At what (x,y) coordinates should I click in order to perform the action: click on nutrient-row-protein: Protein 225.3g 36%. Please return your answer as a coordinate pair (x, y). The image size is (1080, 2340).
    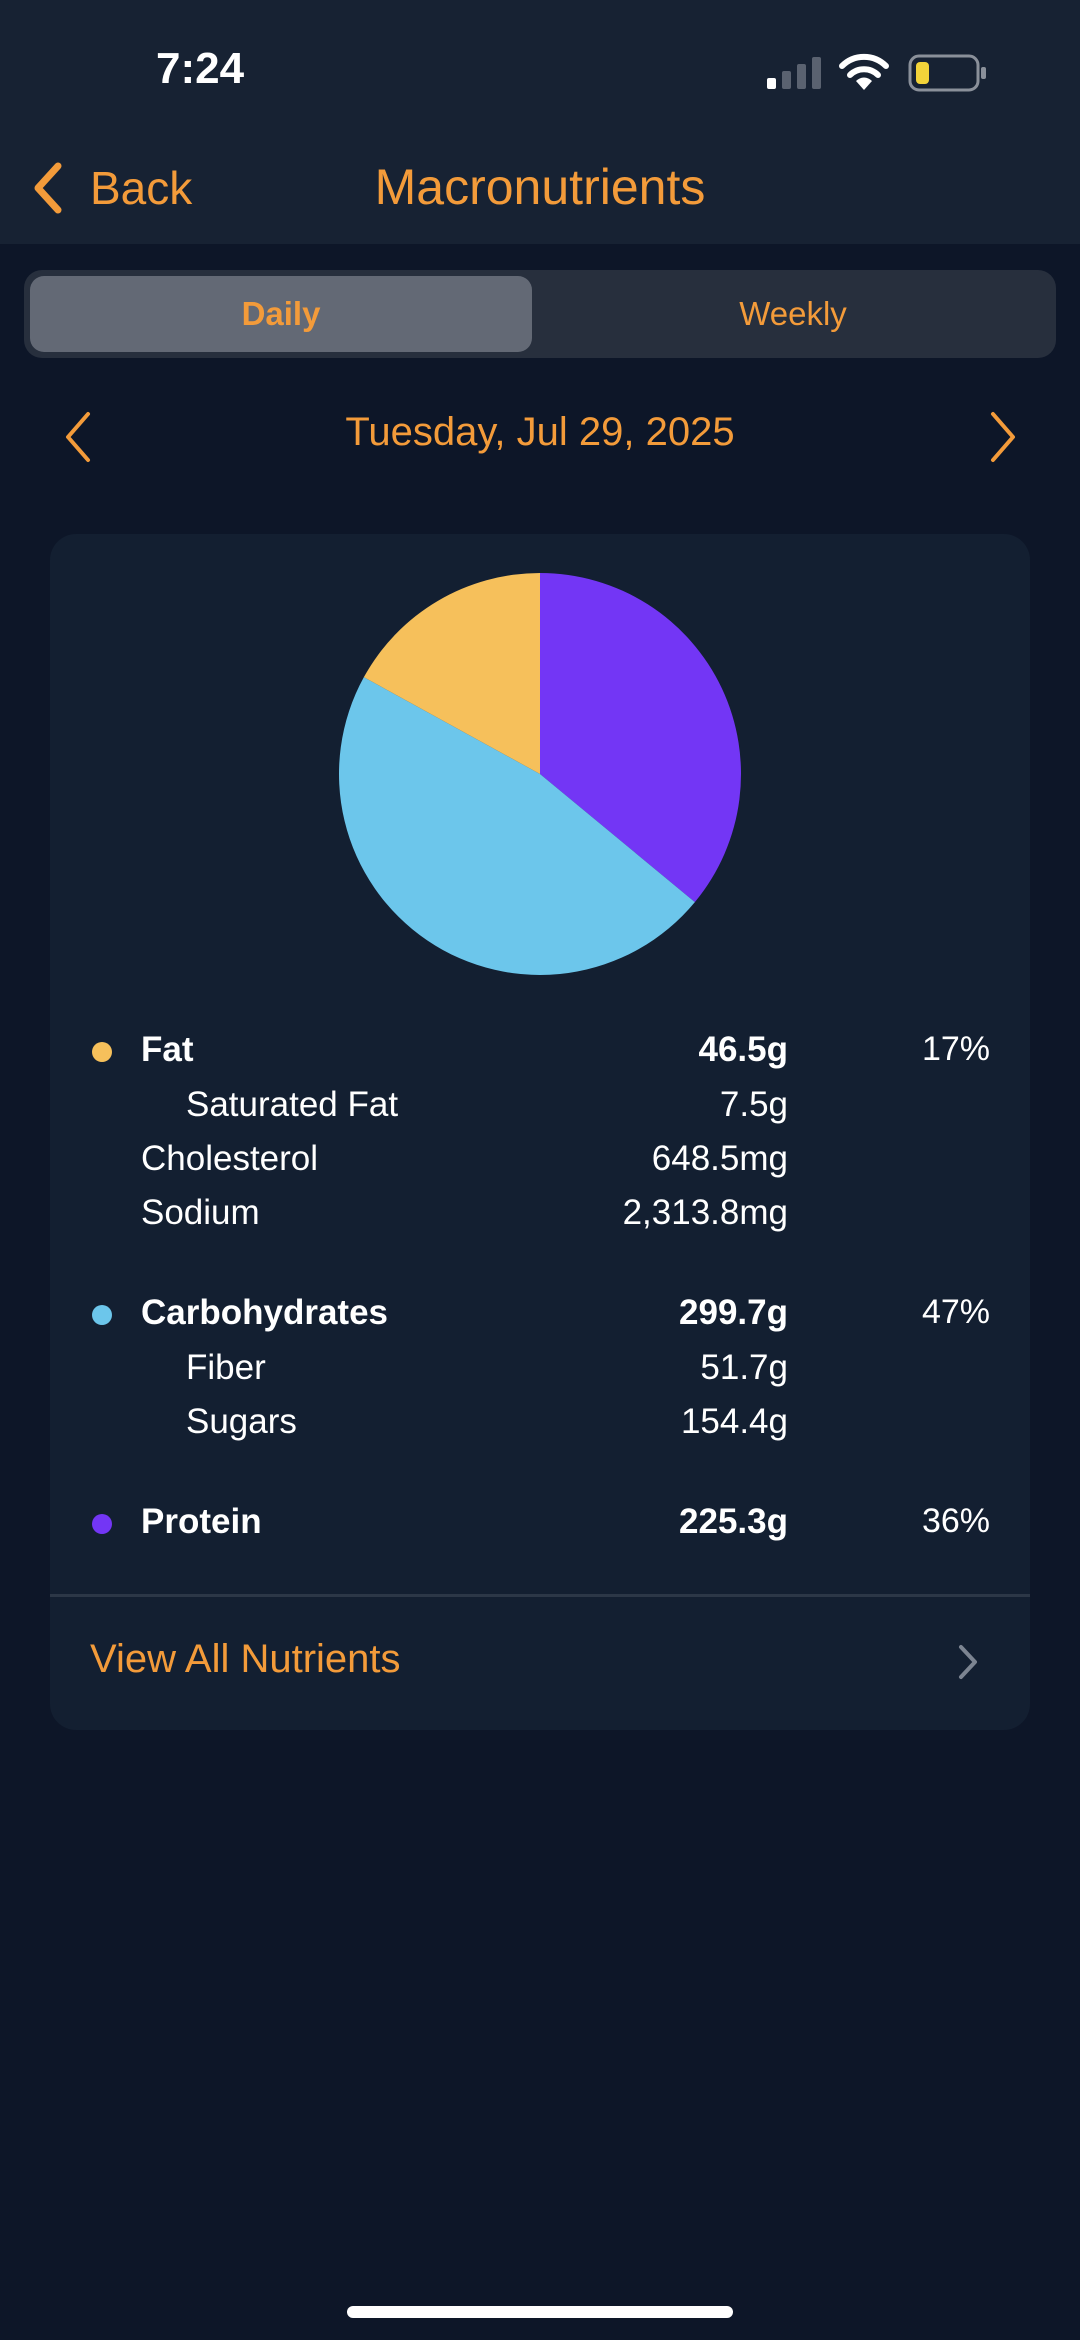
    Looking at the image, I should click on (540, 1524).